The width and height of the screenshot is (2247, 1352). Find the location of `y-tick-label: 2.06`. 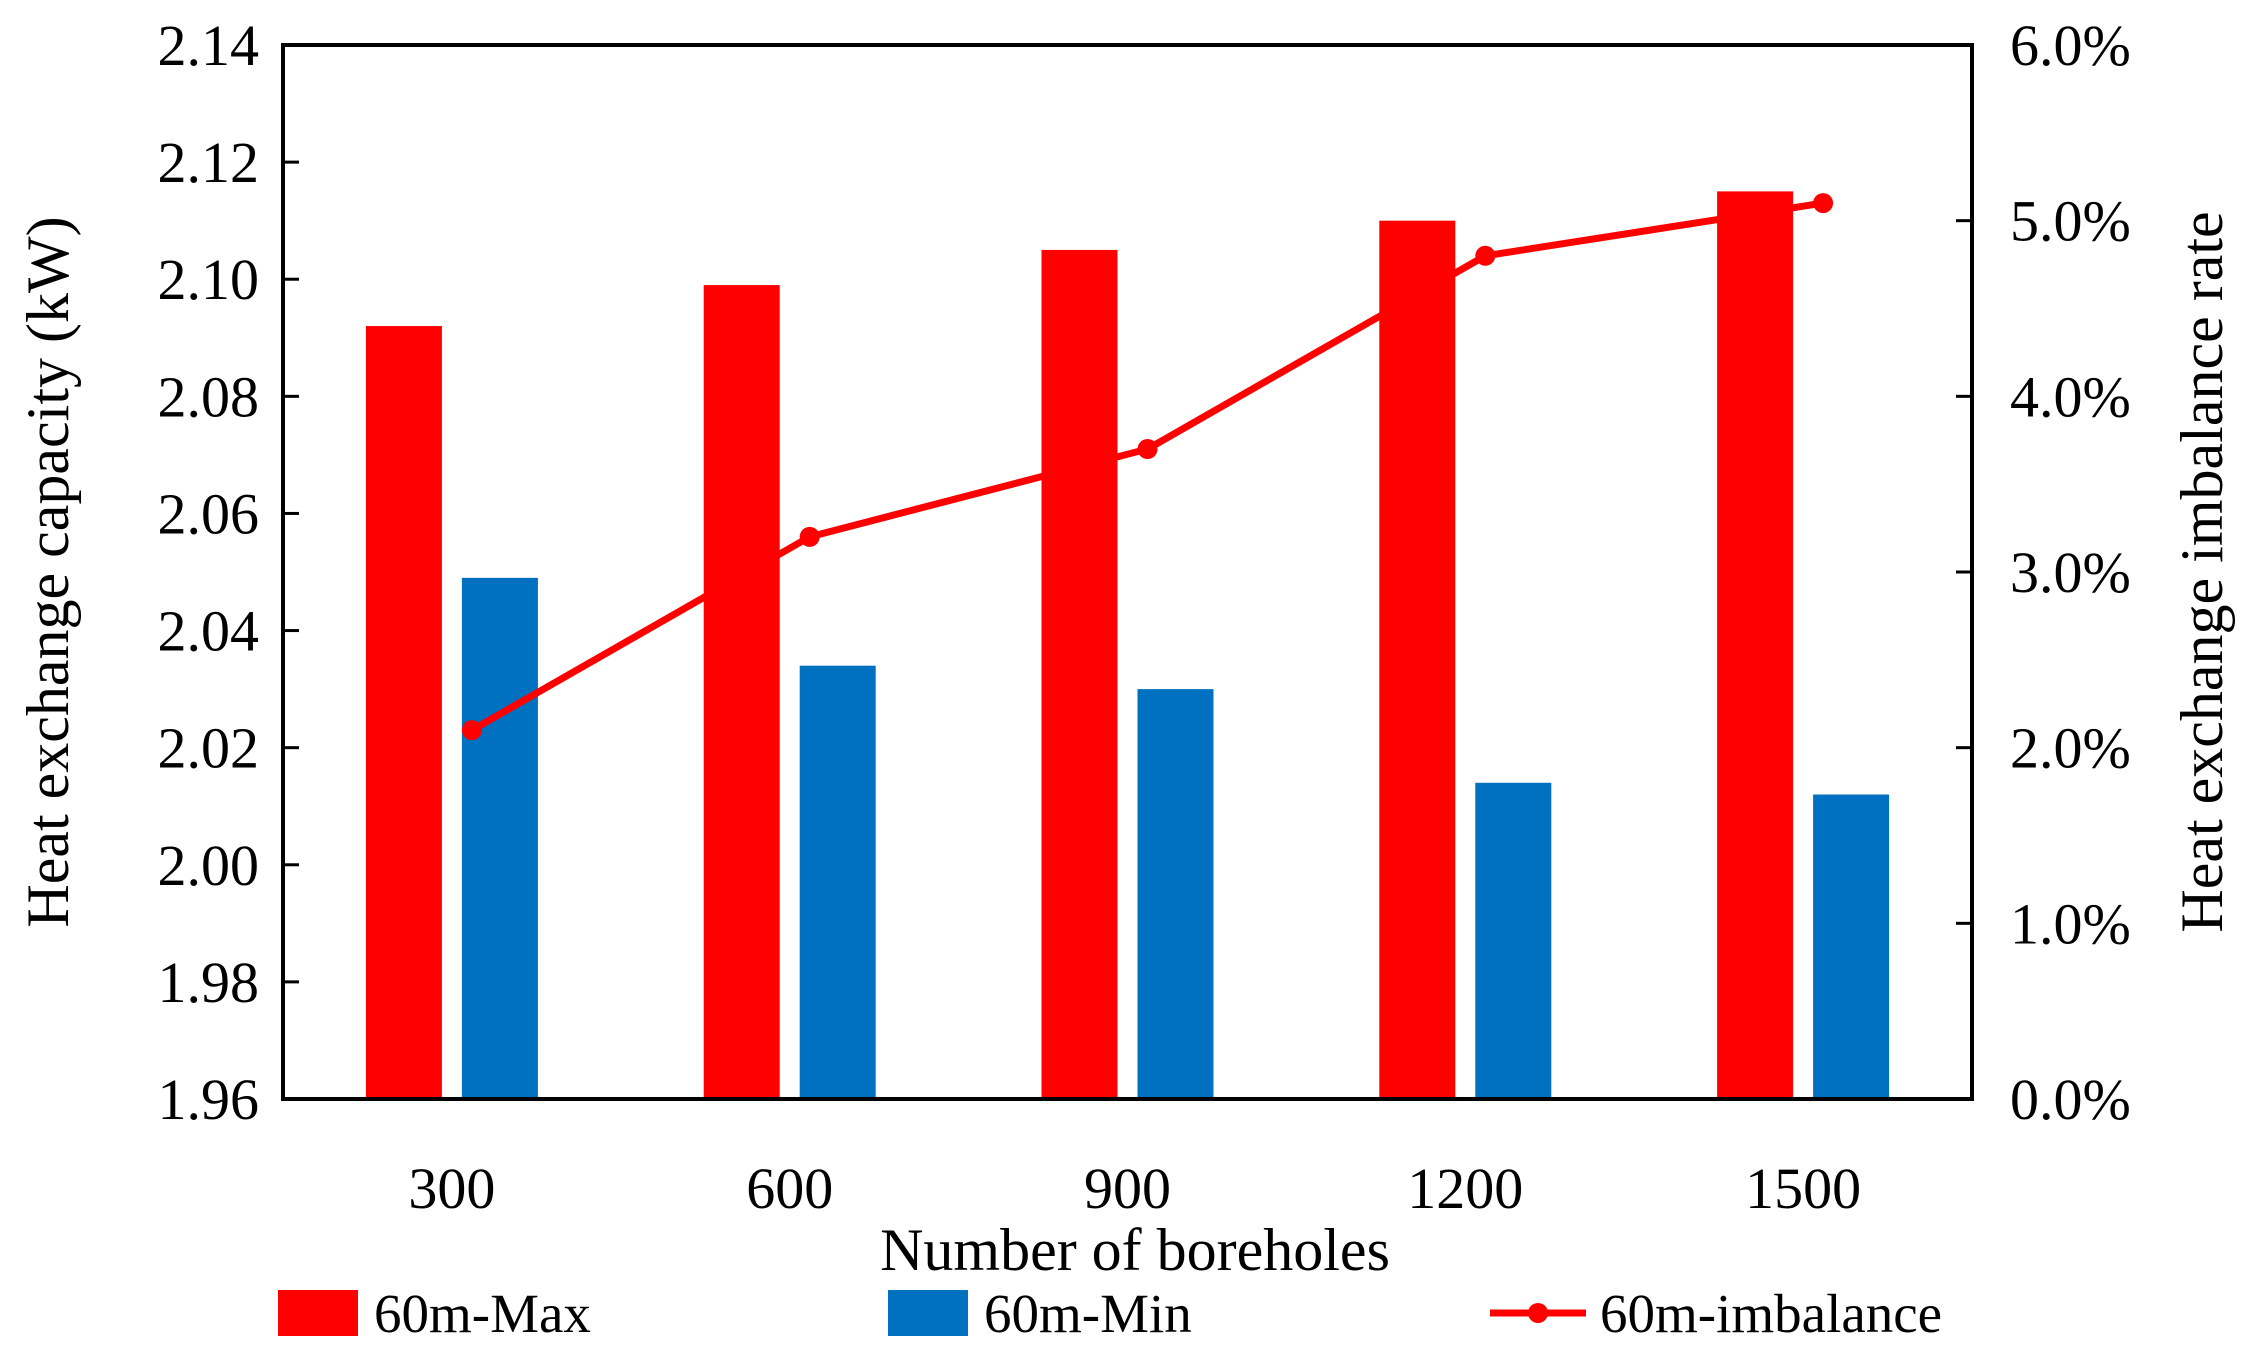

y-tick-label: 2.06 is located at coordinates (209, 513).